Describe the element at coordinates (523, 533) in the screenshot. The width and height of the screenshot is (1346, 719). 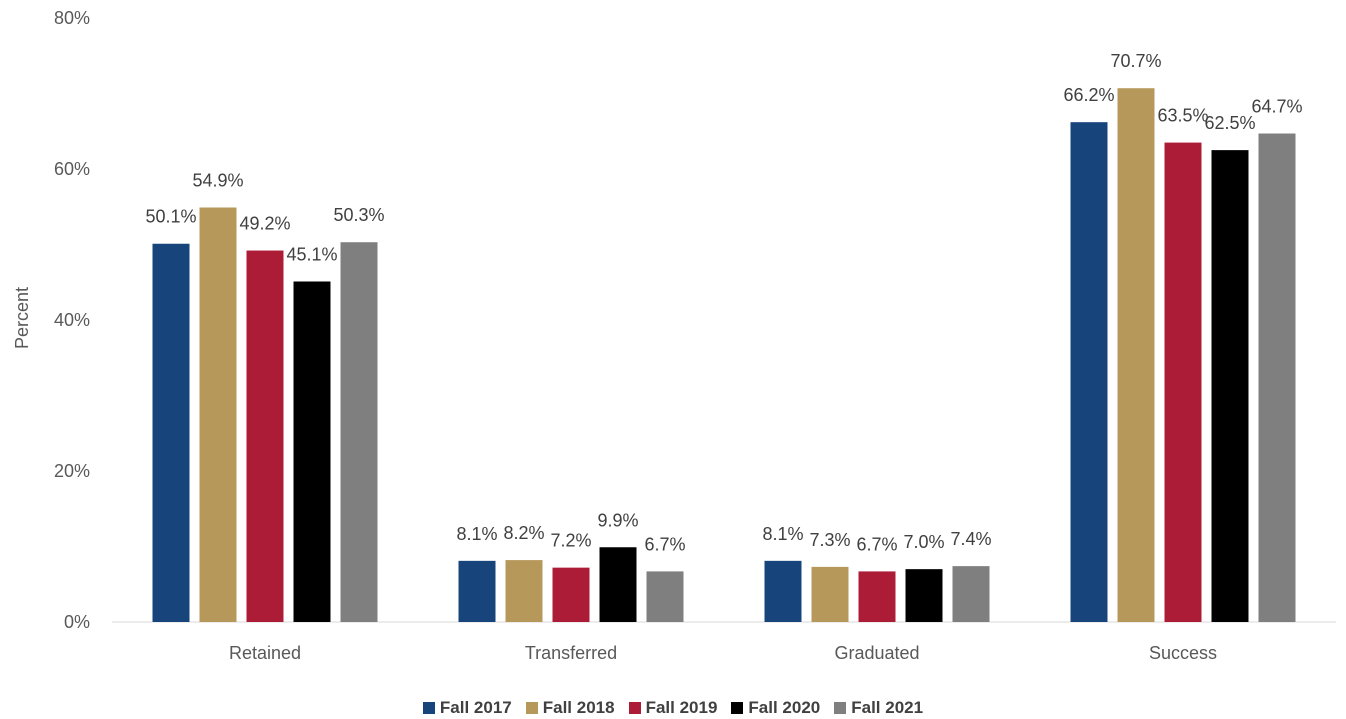
I see `data-label: 8.2%` at that location.